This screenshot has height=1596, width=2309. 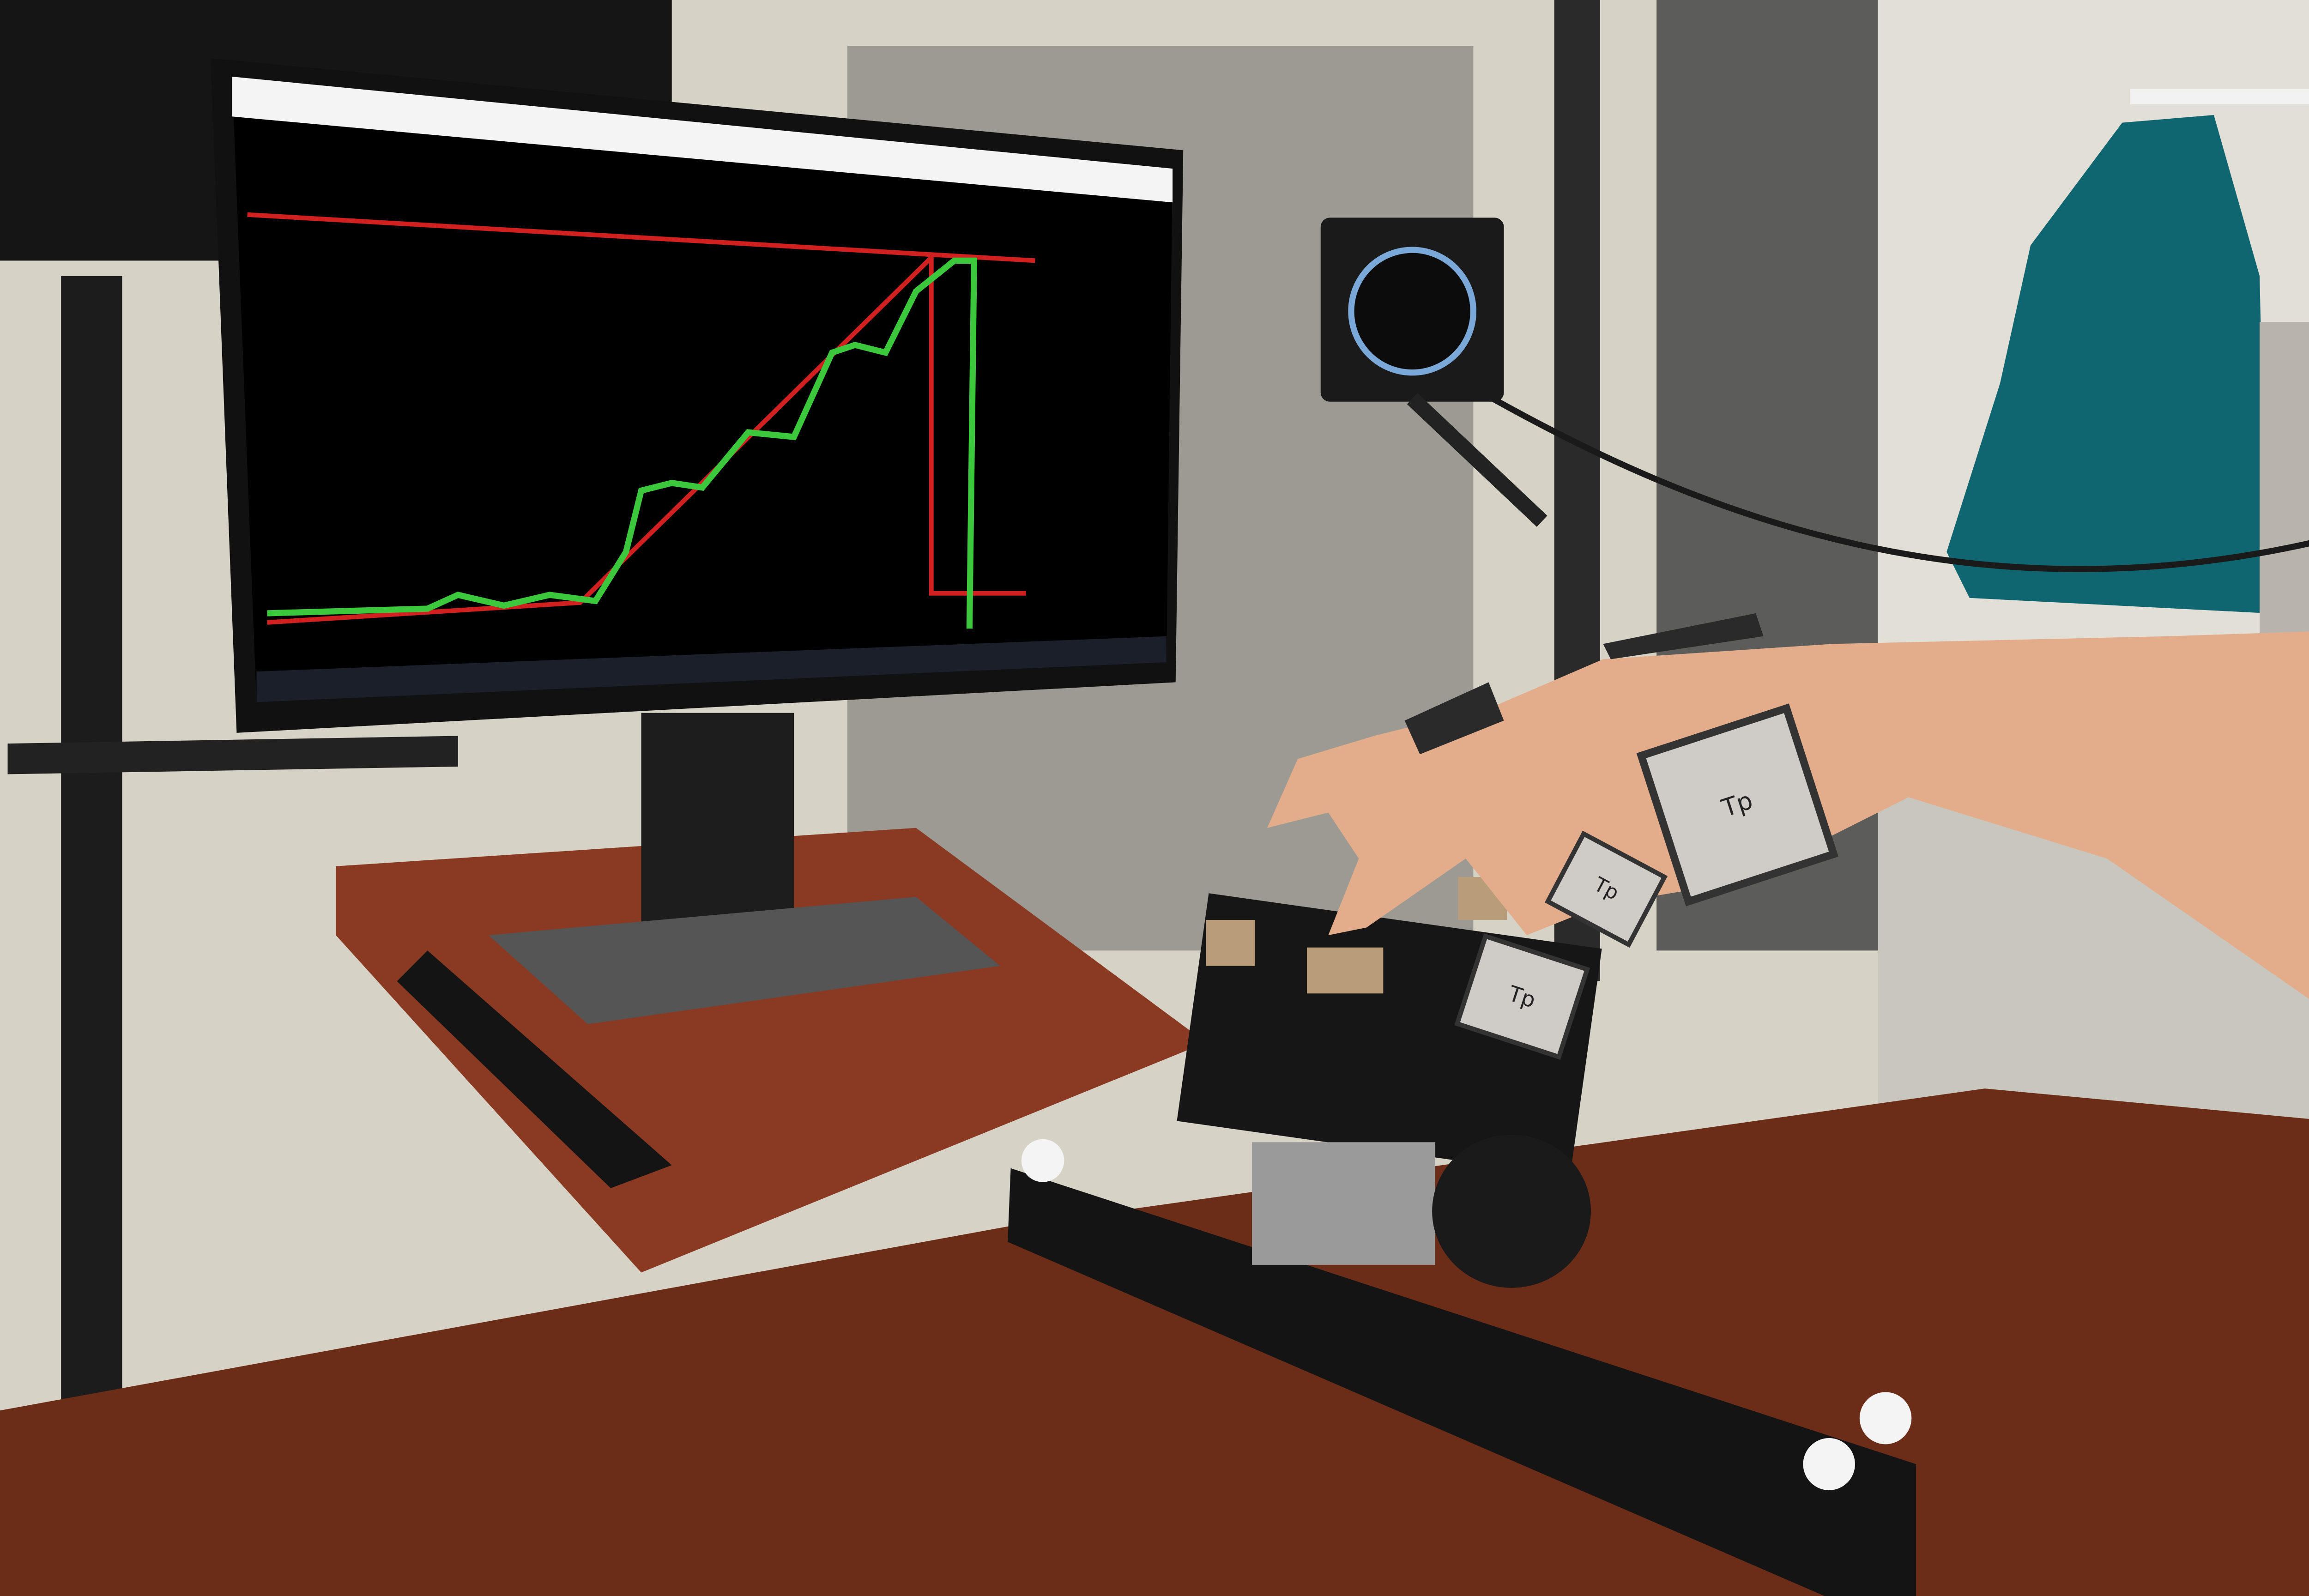 I want to click on camera-arm, so click(x=1477, y=460).